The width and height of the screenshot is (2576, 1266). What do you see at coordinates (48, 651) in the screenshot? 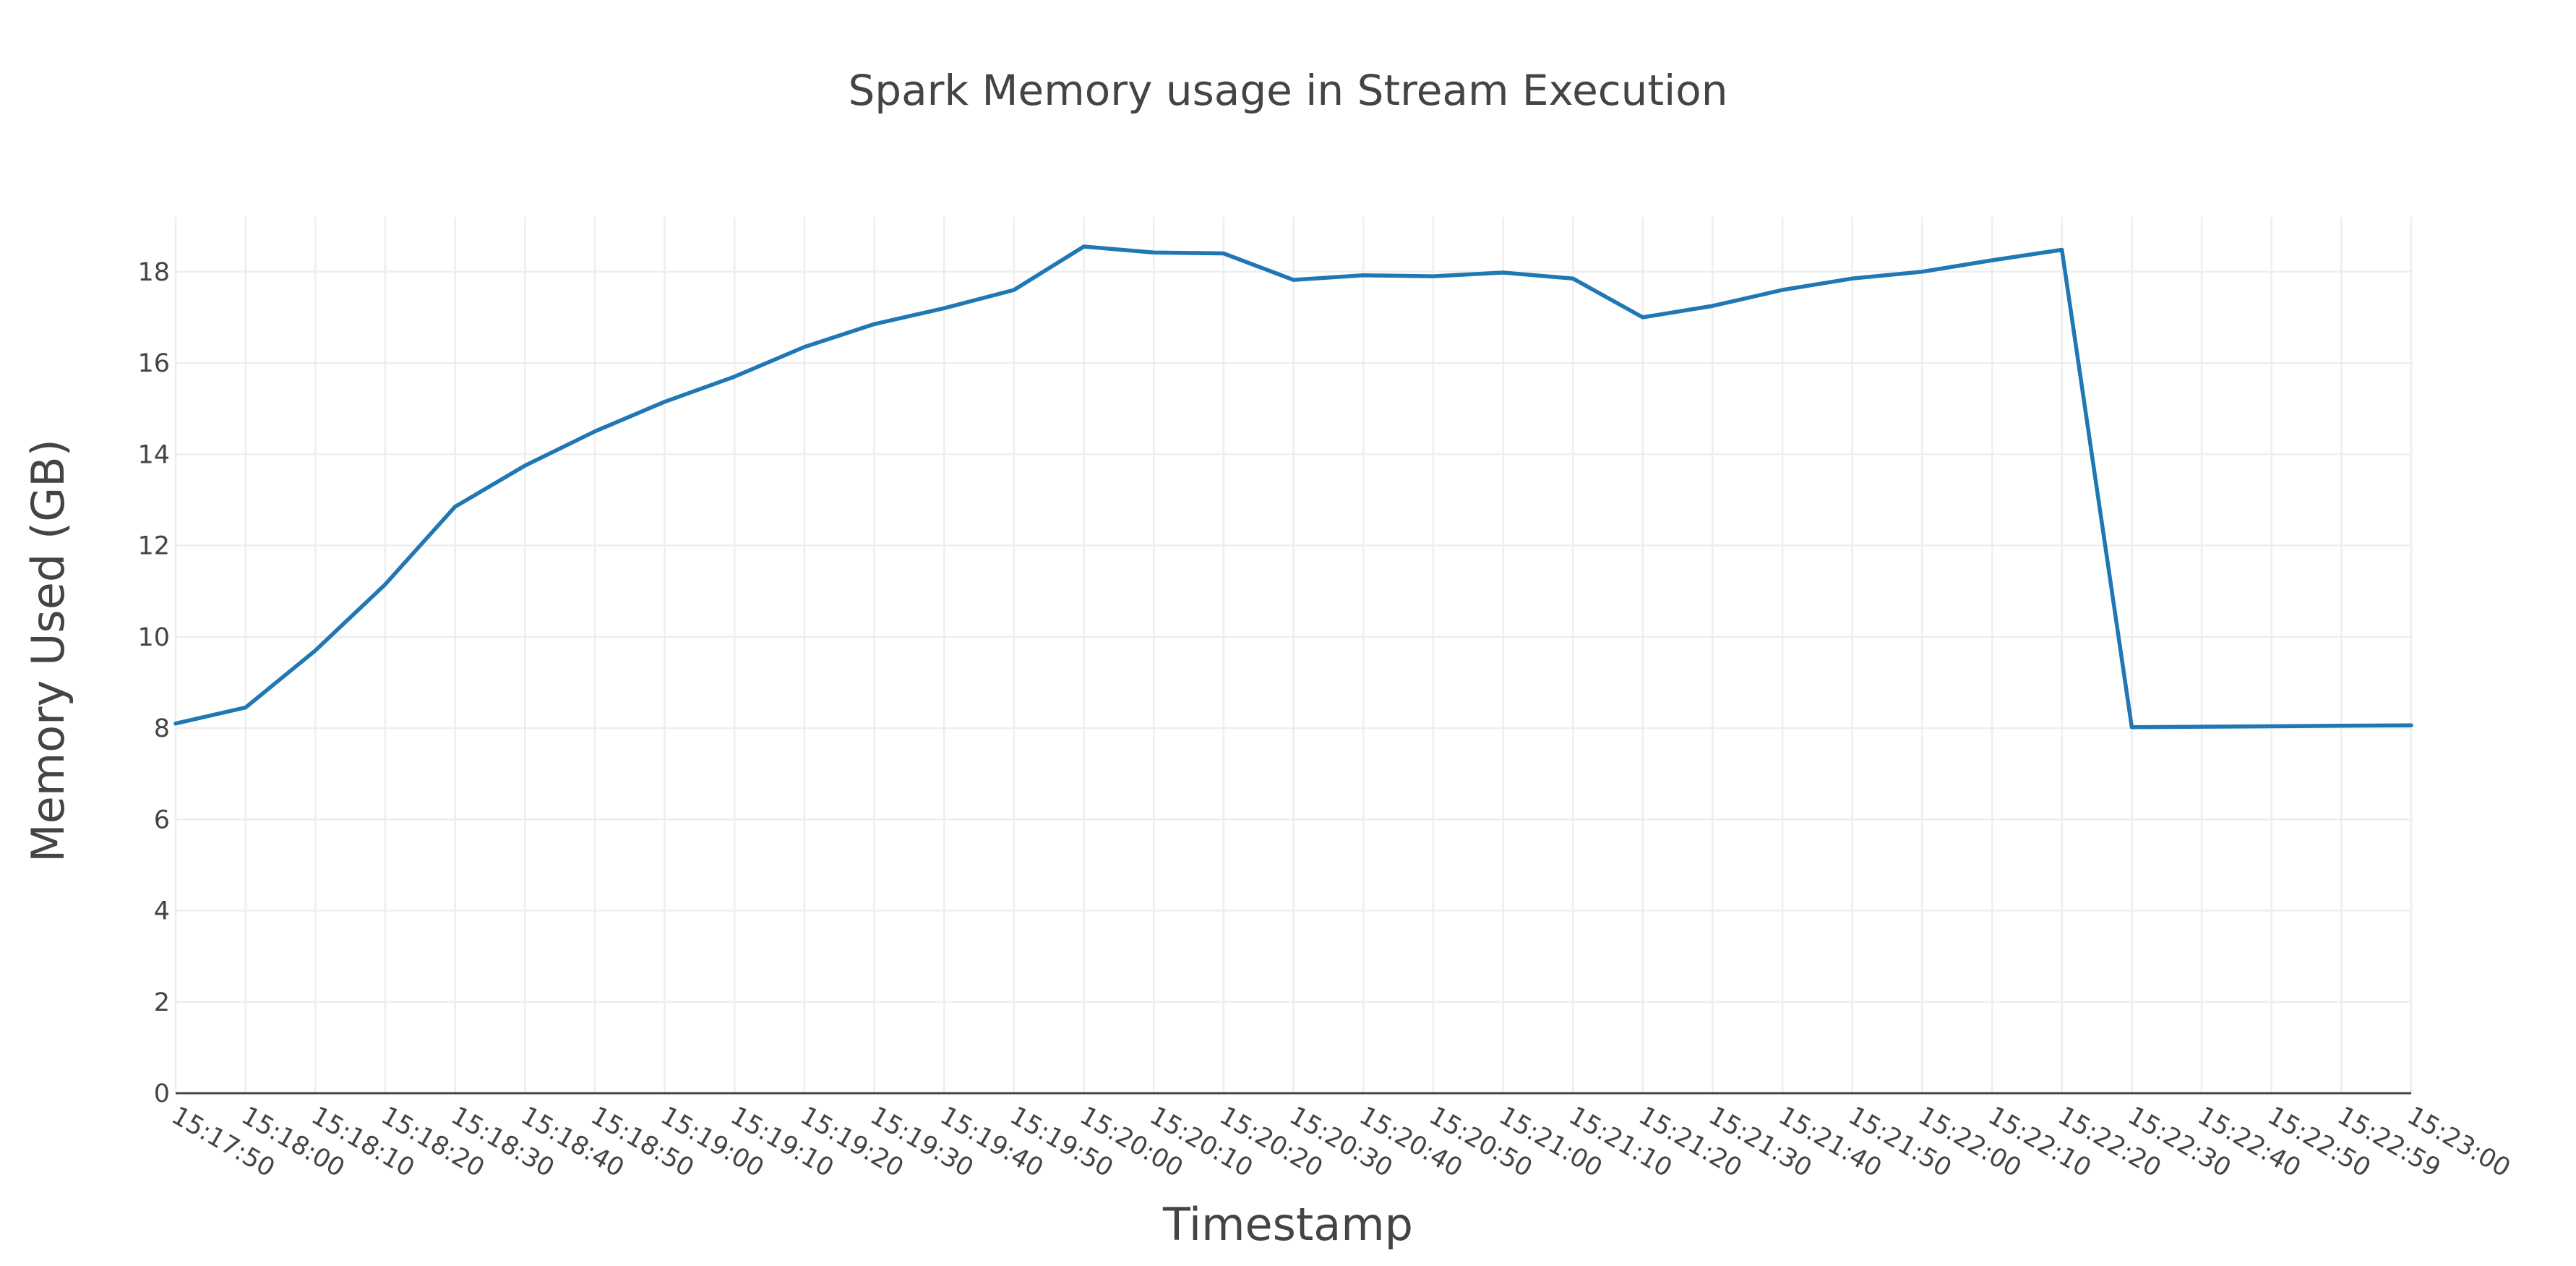
I see `y-axis-title: Memory Used (GB)` at bounding box center [48, 651].